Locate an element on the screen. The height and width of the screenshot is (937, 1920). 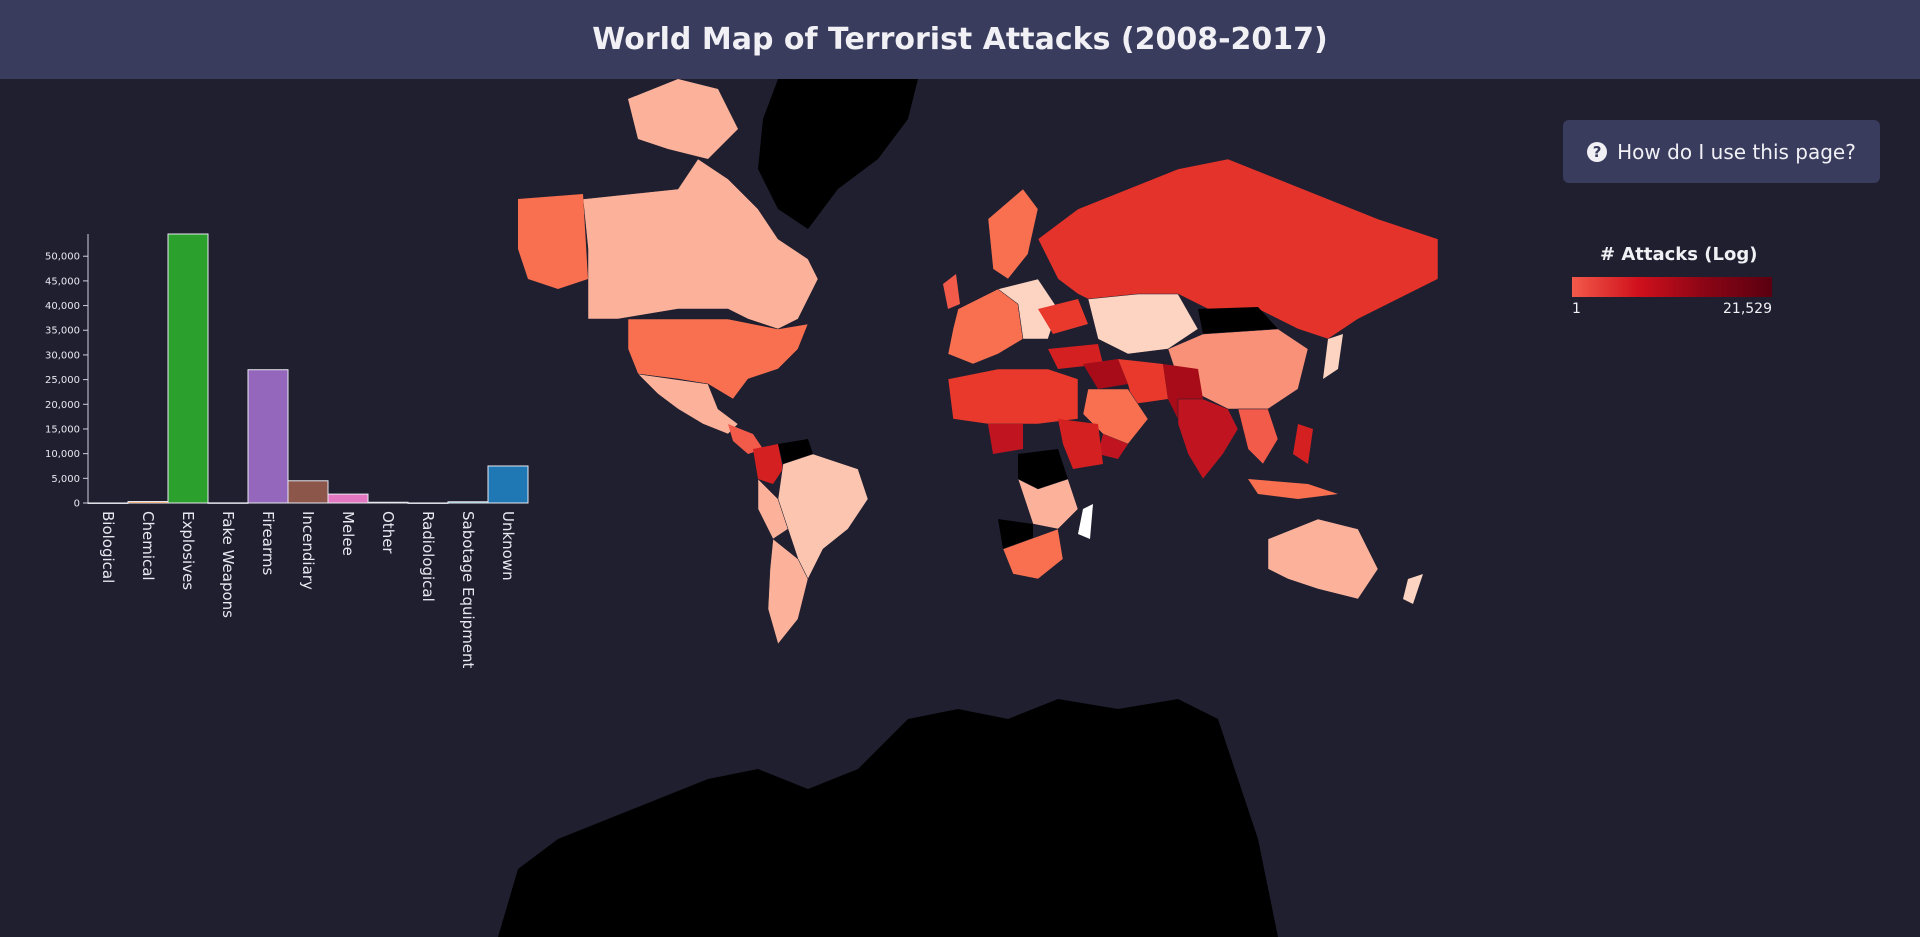
country-central-america is located at coordinates (745, 439).